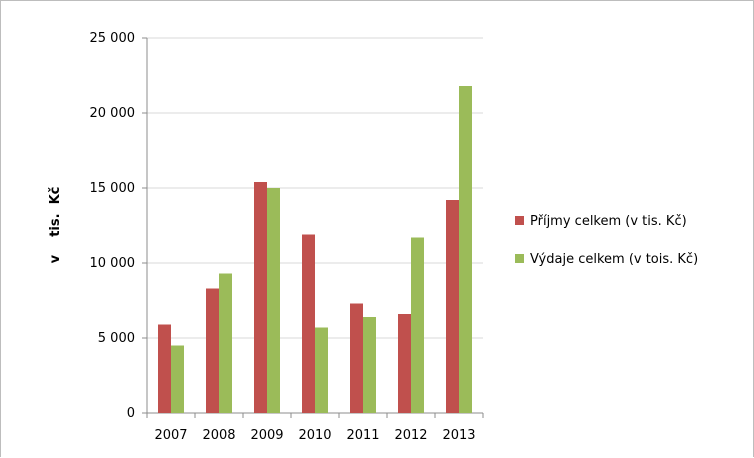 The height and width of the screenshot is (458, 754). What do you see at coordinates (55, 225) in the screenshot?
I see `y-axis-title: v tis. Kč` at bounding box center [55, 225].